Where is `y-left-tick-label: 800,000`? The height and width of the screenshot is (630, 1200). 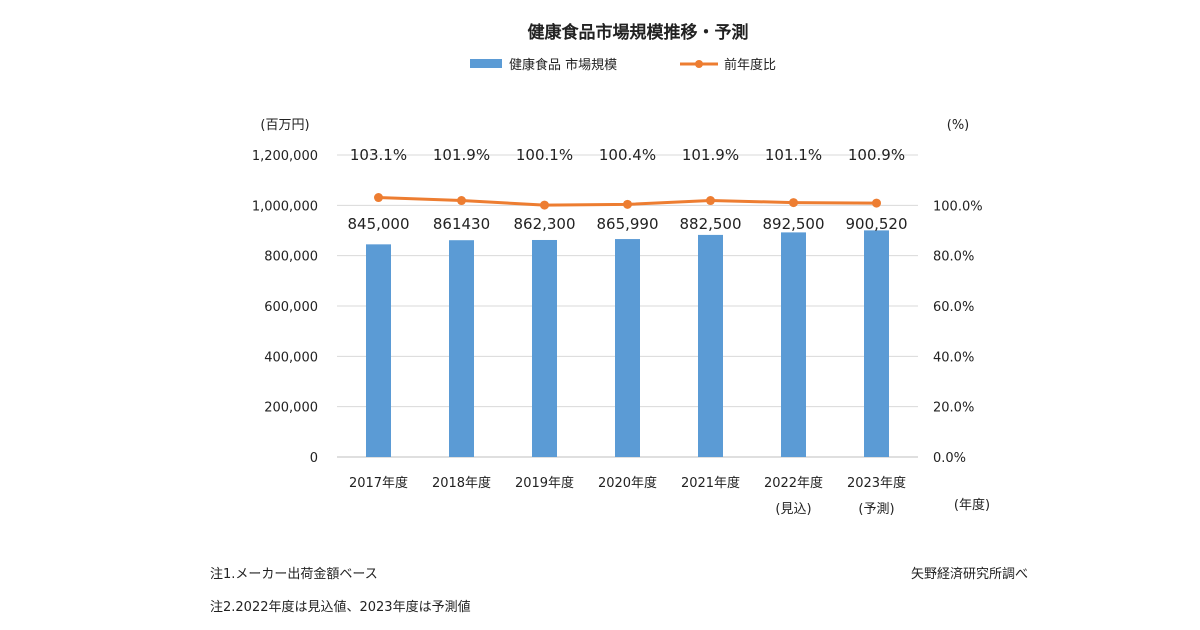
y-left-tick-label: 800,000 is located at coordinates (291, 257).